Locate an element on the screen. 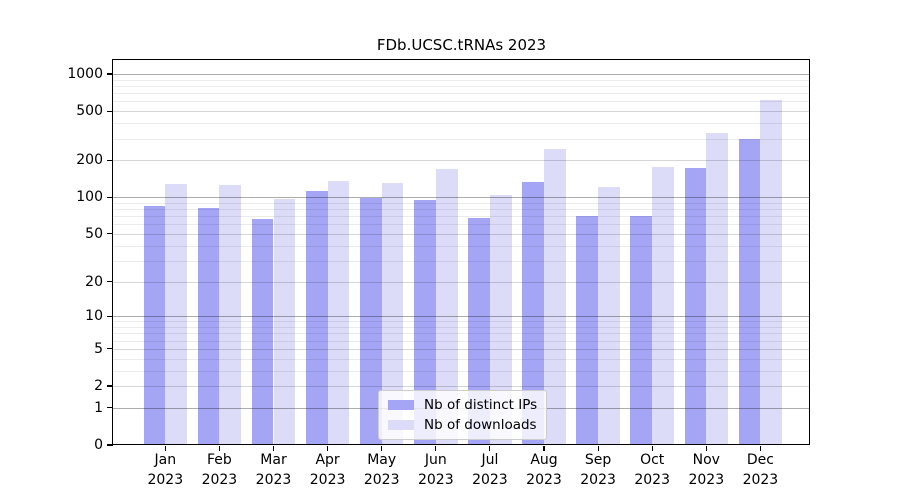 The height and width of the screenshot is (500, 900). x-tick-mark-sep is located at coordinates (598, 448).